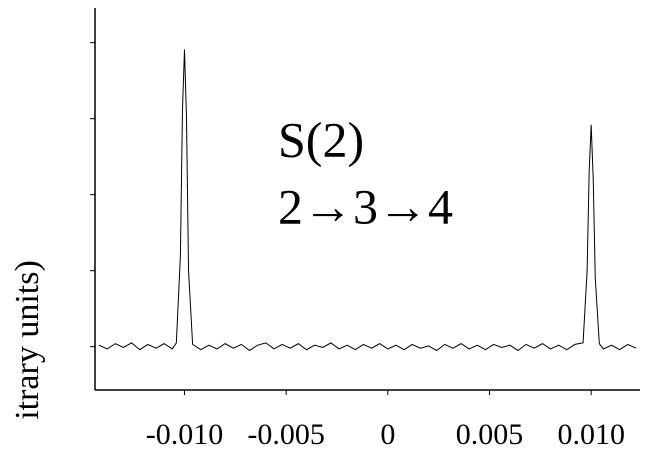 The width and height of the screenshot is (645, 456). I want to click on x-tick-label: 0, so click(387, 434).